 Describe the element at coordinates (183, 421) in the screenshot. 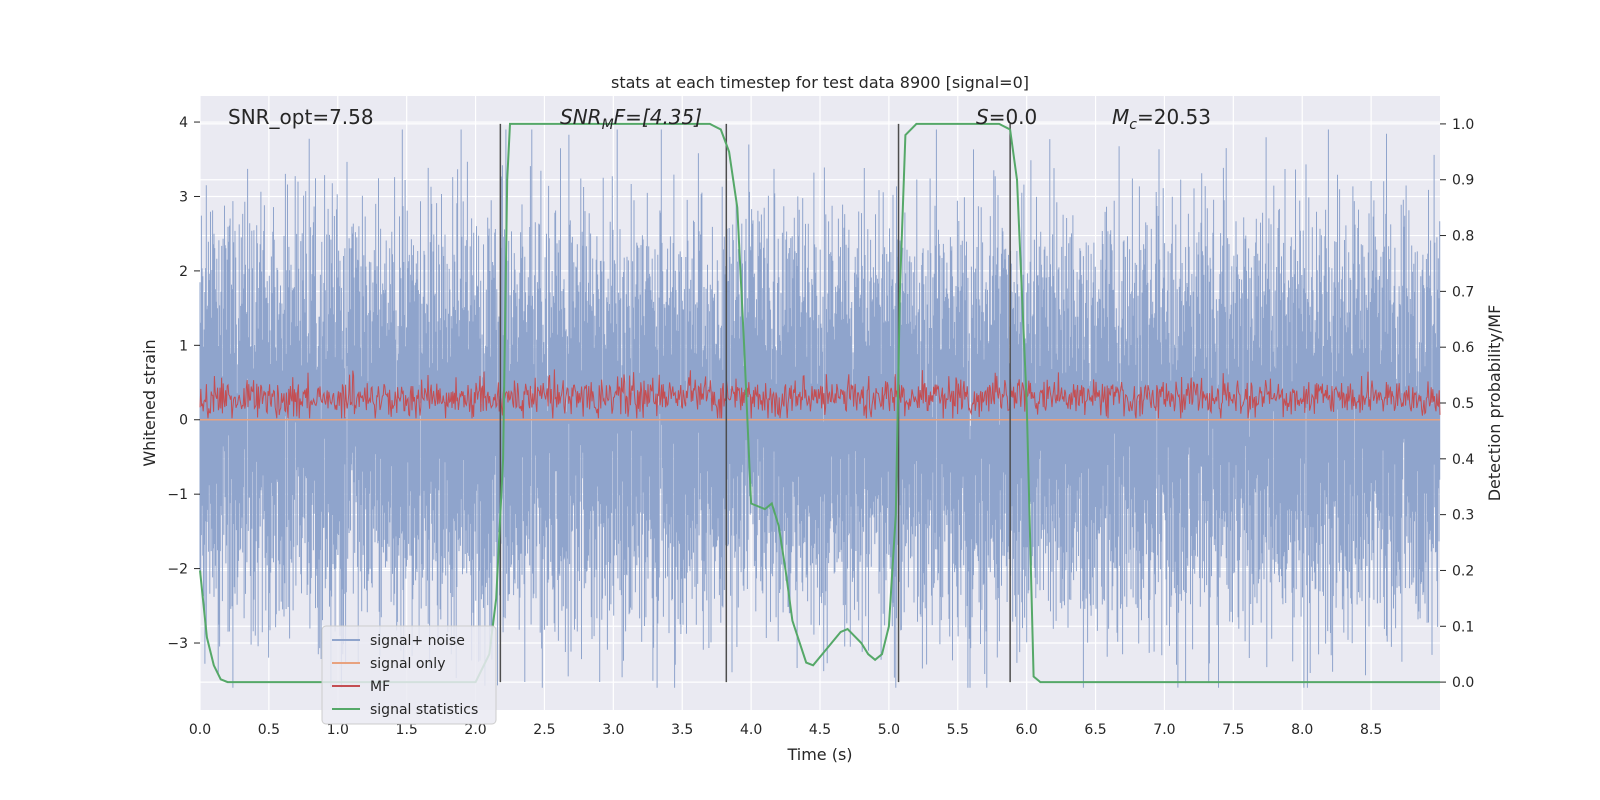

I see `y-tick-label: 0` at that location.